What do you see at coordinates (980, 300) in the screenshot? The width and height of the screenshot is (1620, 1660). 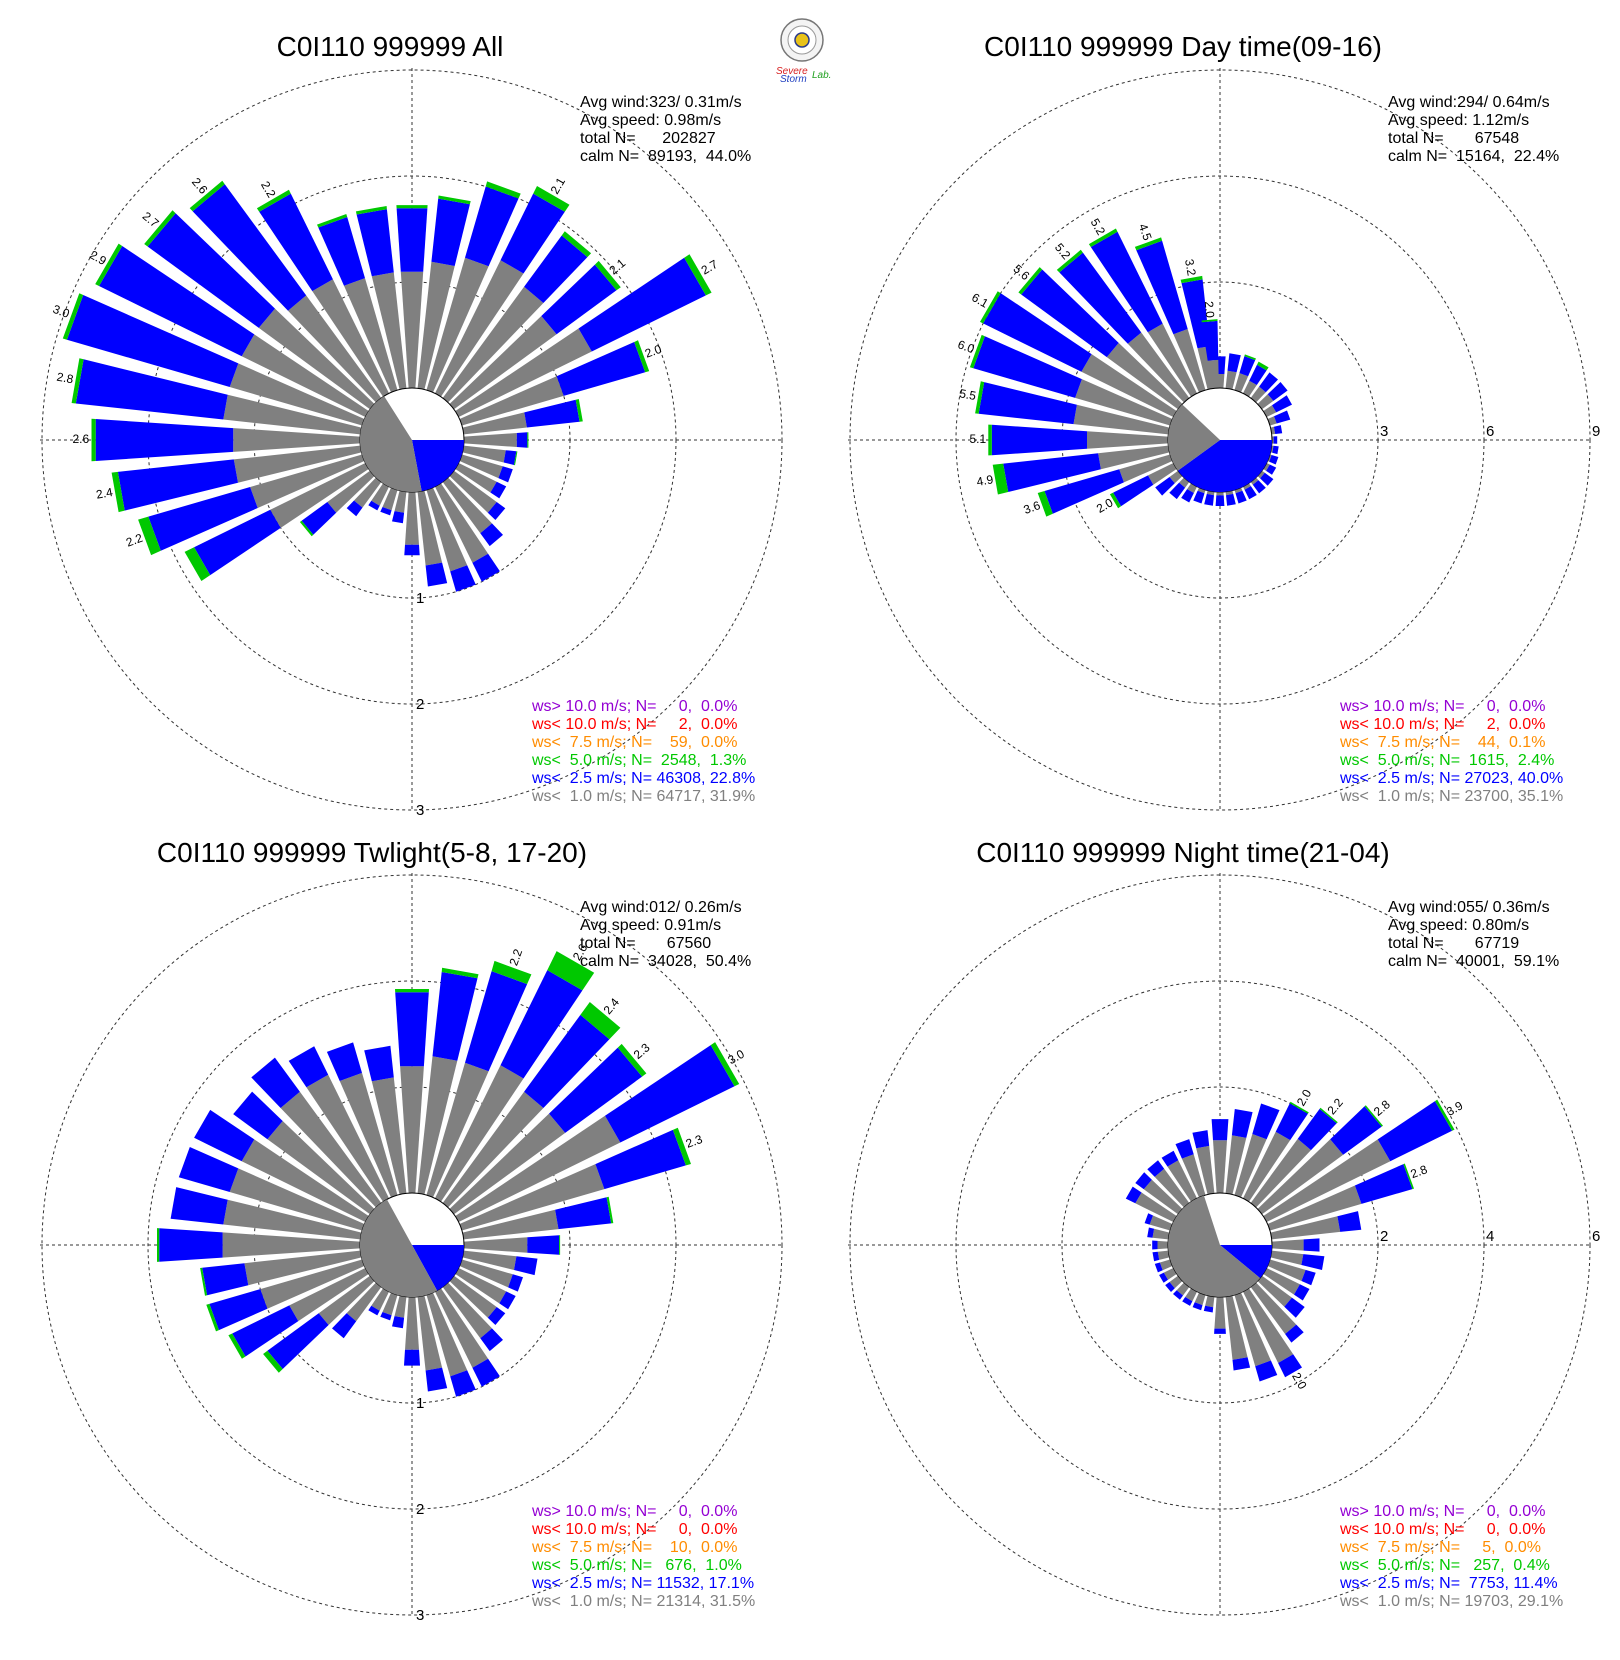 I see `sector-total-label: 6.1` at bounding box center [980, 300].